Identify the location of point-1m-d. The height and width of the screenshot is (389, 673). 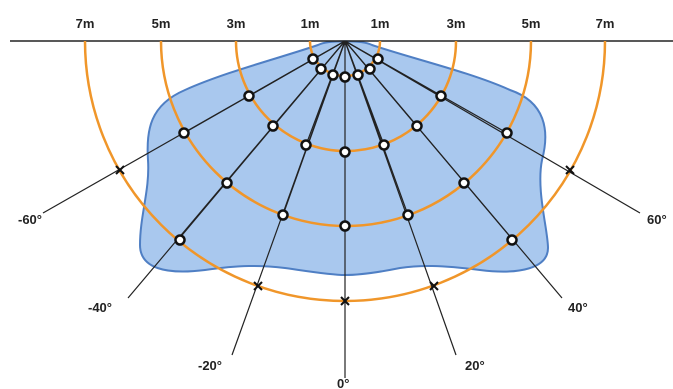
(345, 77).